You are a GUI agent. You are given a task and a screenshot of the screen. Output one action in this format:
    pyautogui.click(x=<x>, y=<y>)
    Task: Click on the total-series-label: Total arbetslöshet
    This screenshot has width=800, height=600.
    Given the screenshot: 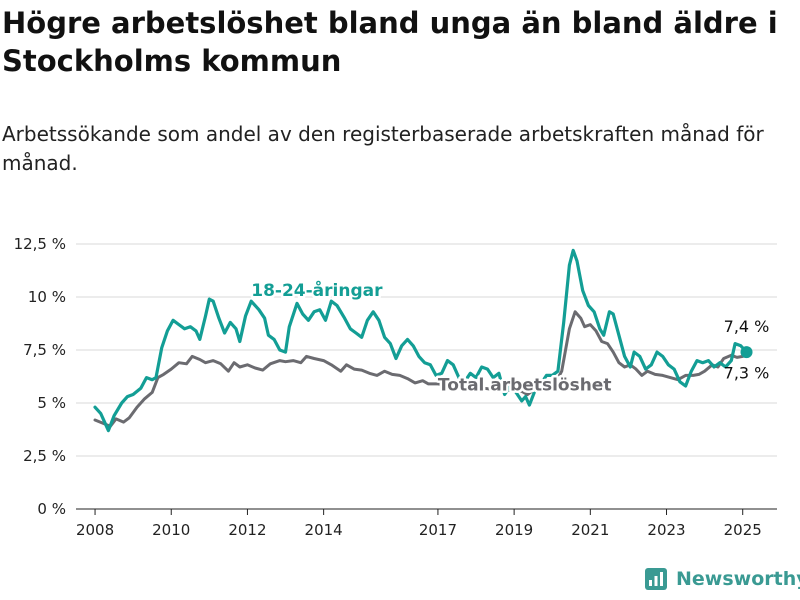 What is the action you would take?
    pyautogui.click(x=525, y=385)
    